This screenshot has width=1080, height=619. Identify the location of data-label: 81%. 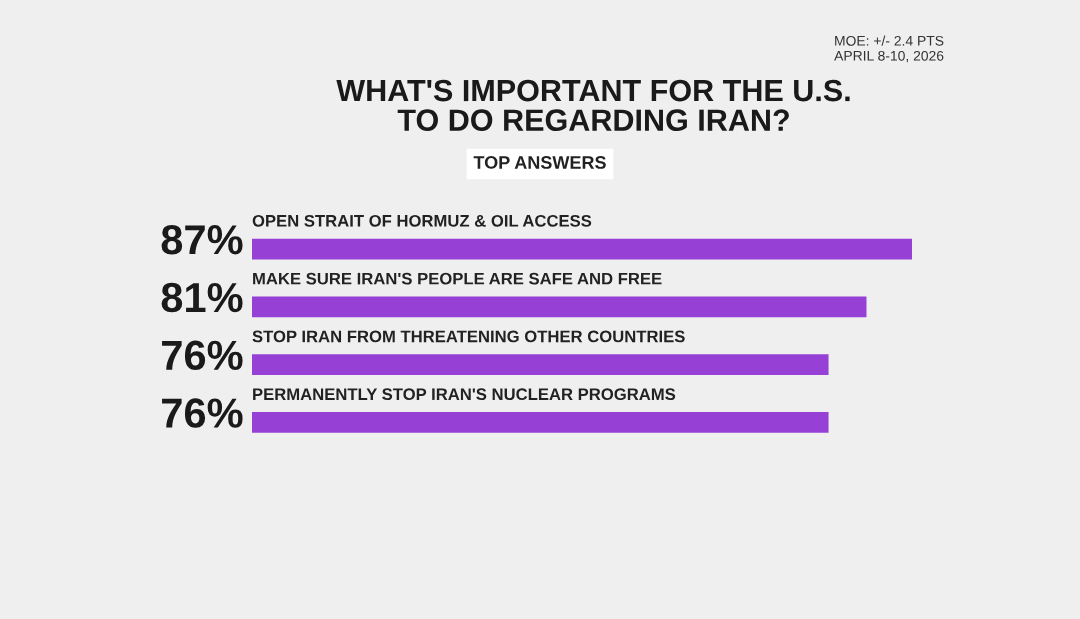
(202, 297).